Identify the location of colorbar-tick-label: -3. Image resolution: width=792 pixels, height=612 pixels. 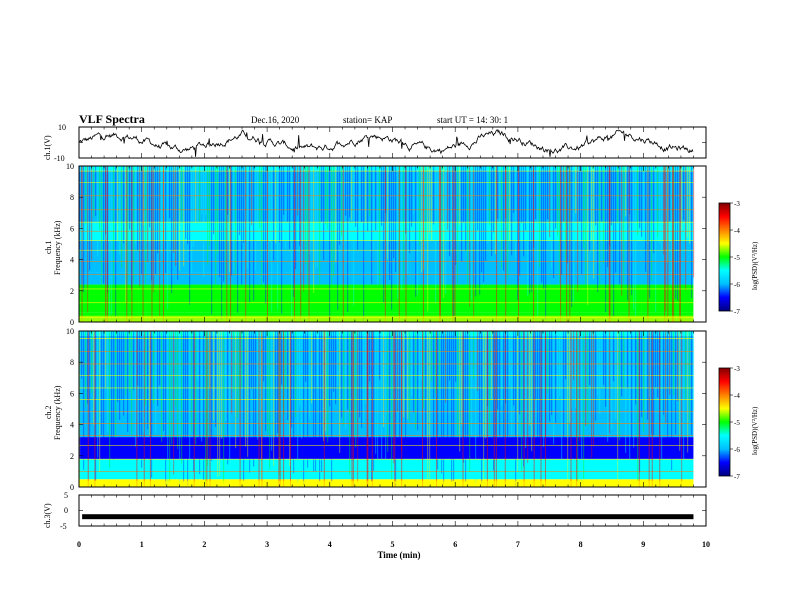
(737, 204).